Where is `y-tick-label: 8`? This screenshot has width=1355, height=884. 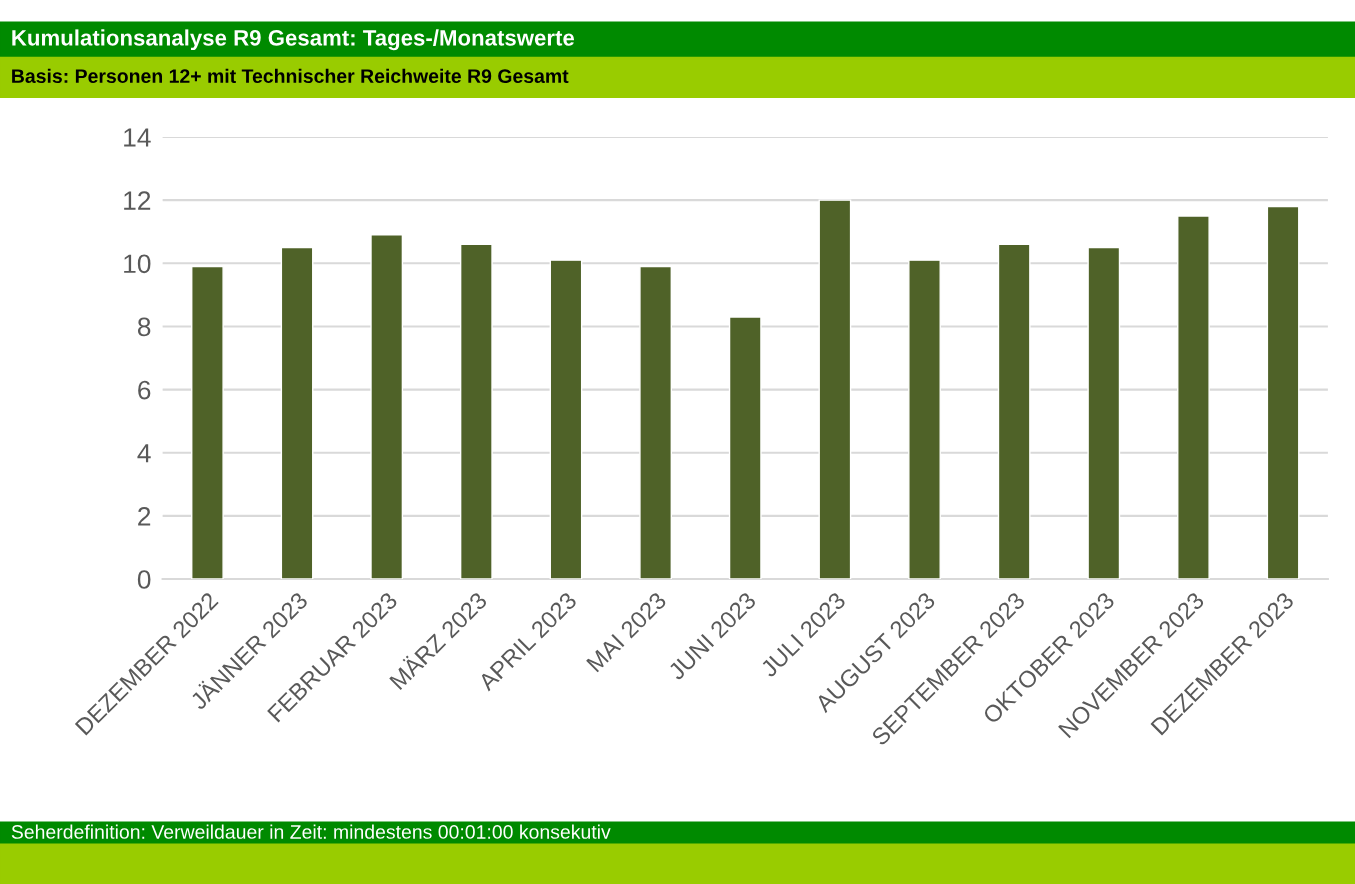 y-tick-label: 8 is located at coordinates (144, 327).